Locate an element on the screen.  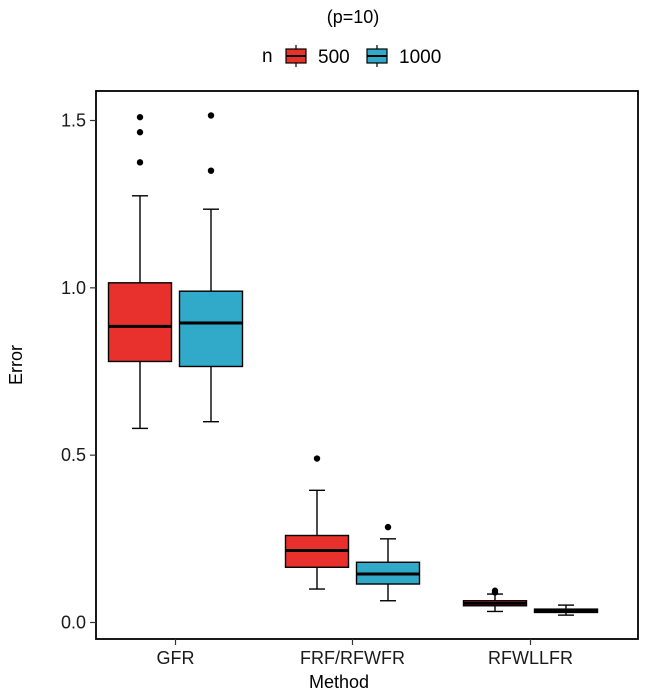
box-500-FRF/RFWFR is located at coordinates (317, 522).